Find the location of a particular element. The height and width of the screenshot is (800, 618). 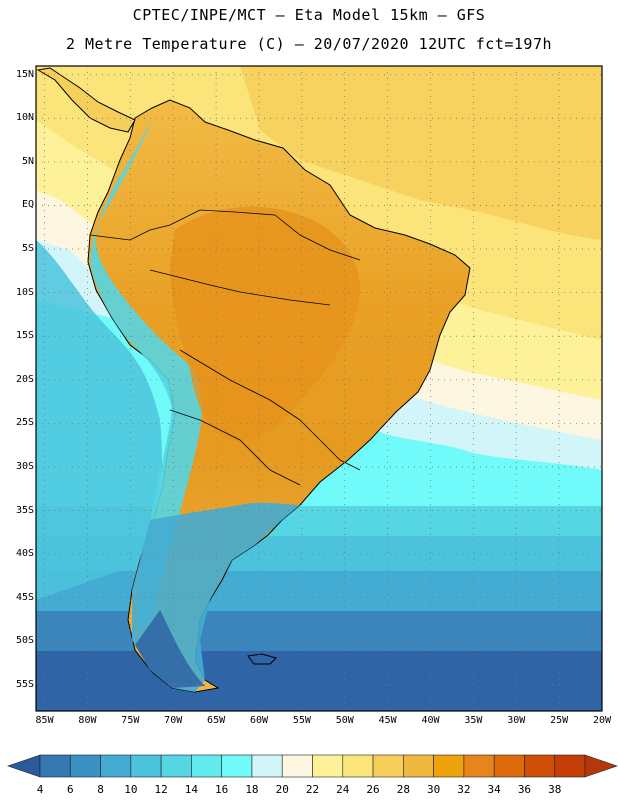

colorbar-label: 36 is located at coordinates (524, 789).